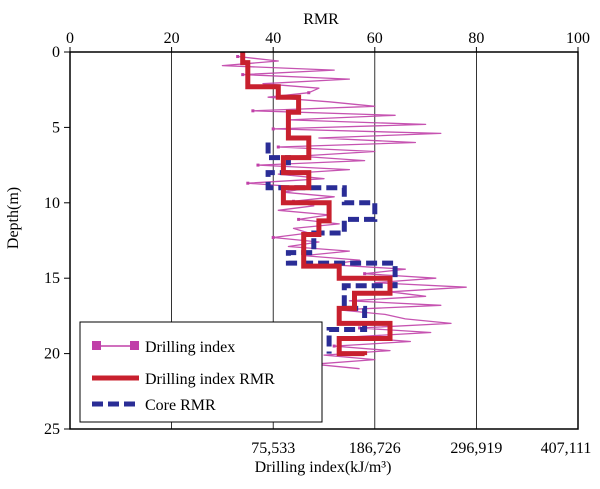  What do you see at coordinates (476, 448) in the screenshot?
I see `bottom-tick-label-2: 296,919` at bounding box center [476, 448].